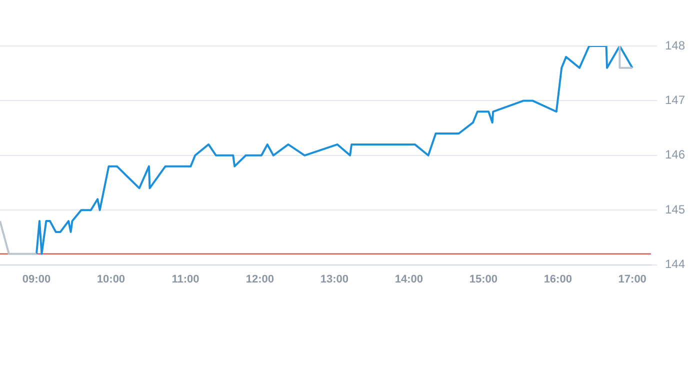 This screenshot has width=693, height=365. Describe the element at coordinates (186, 279) in the screenshot. I see `x-tick-label: 11:00` at that location.